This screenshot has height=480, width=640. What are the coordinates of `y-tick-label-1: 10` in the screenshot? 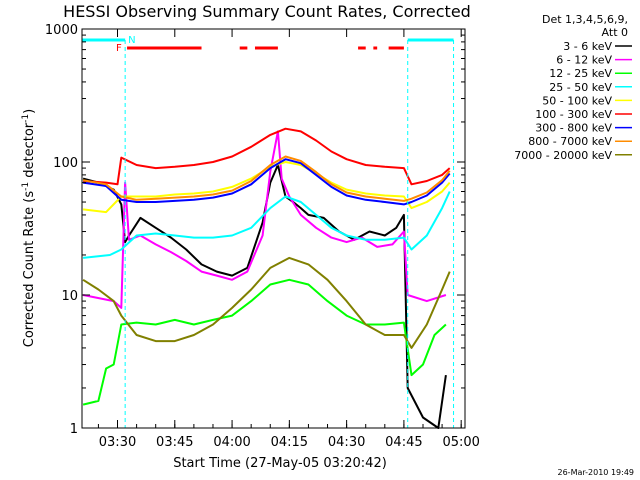 It's located at (69, 296).